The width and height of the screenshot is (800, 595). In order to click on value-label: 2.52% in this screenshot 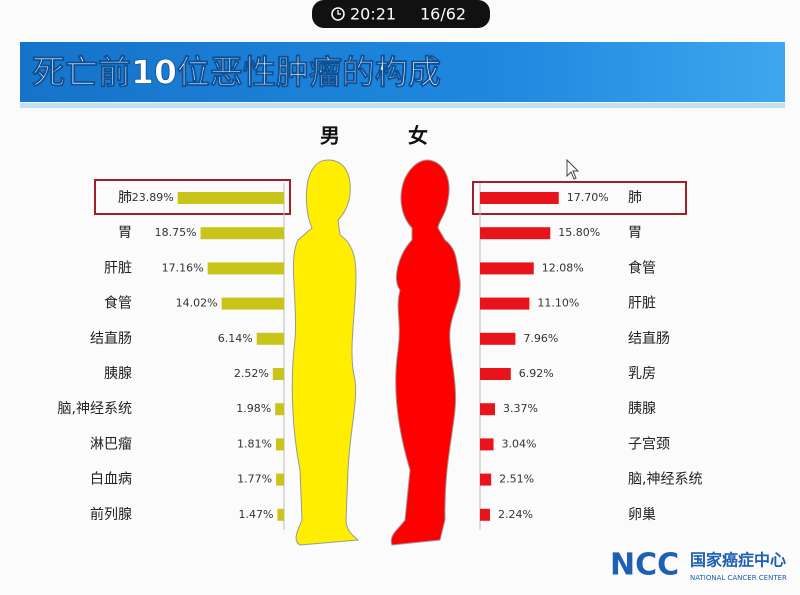, I will do `click(251, 373)`.